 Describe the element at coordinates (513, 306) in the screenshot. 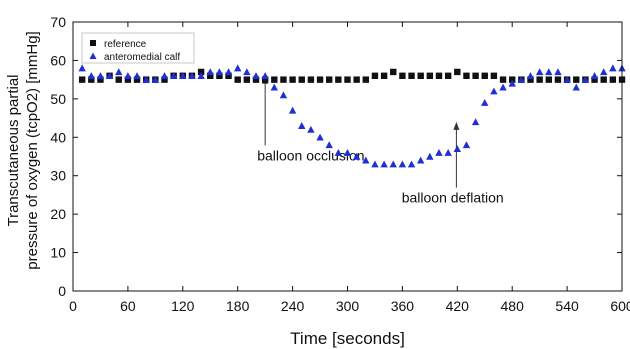

I see `x-tick-label: 480` at that location.